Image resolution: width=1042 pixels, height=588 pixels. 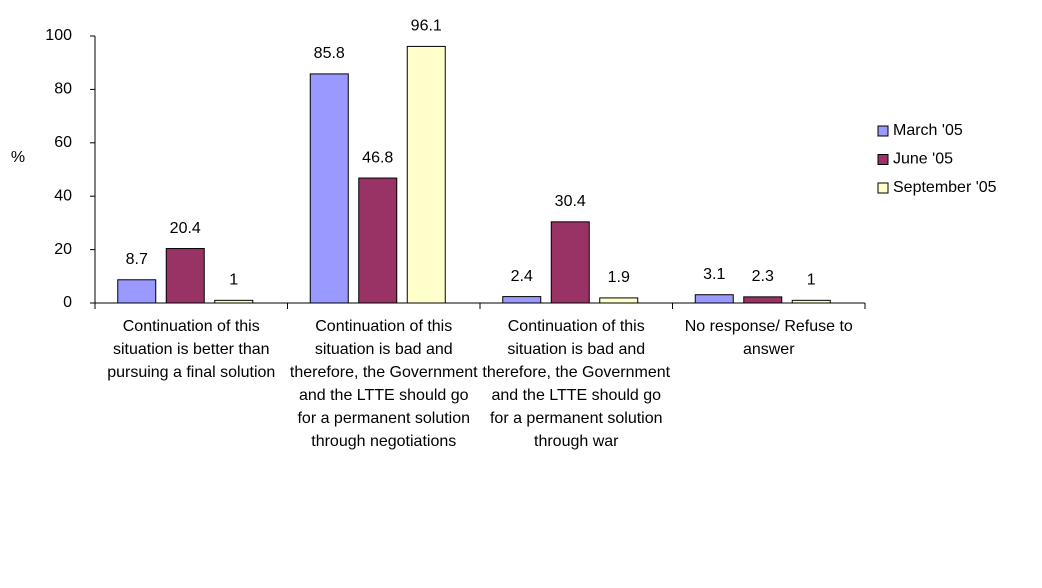 What do you see at coordinates (570, 201) in the screenshot?
I see `value-label: 30.4` at bounding box center [570, 201].